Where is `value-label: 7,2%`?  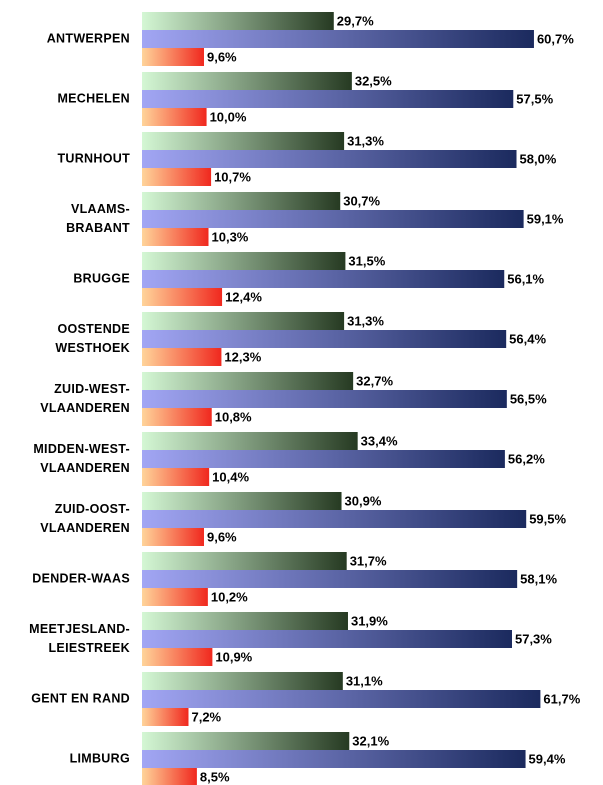 value-label: 7,2% is located at coordinates (206, 716).